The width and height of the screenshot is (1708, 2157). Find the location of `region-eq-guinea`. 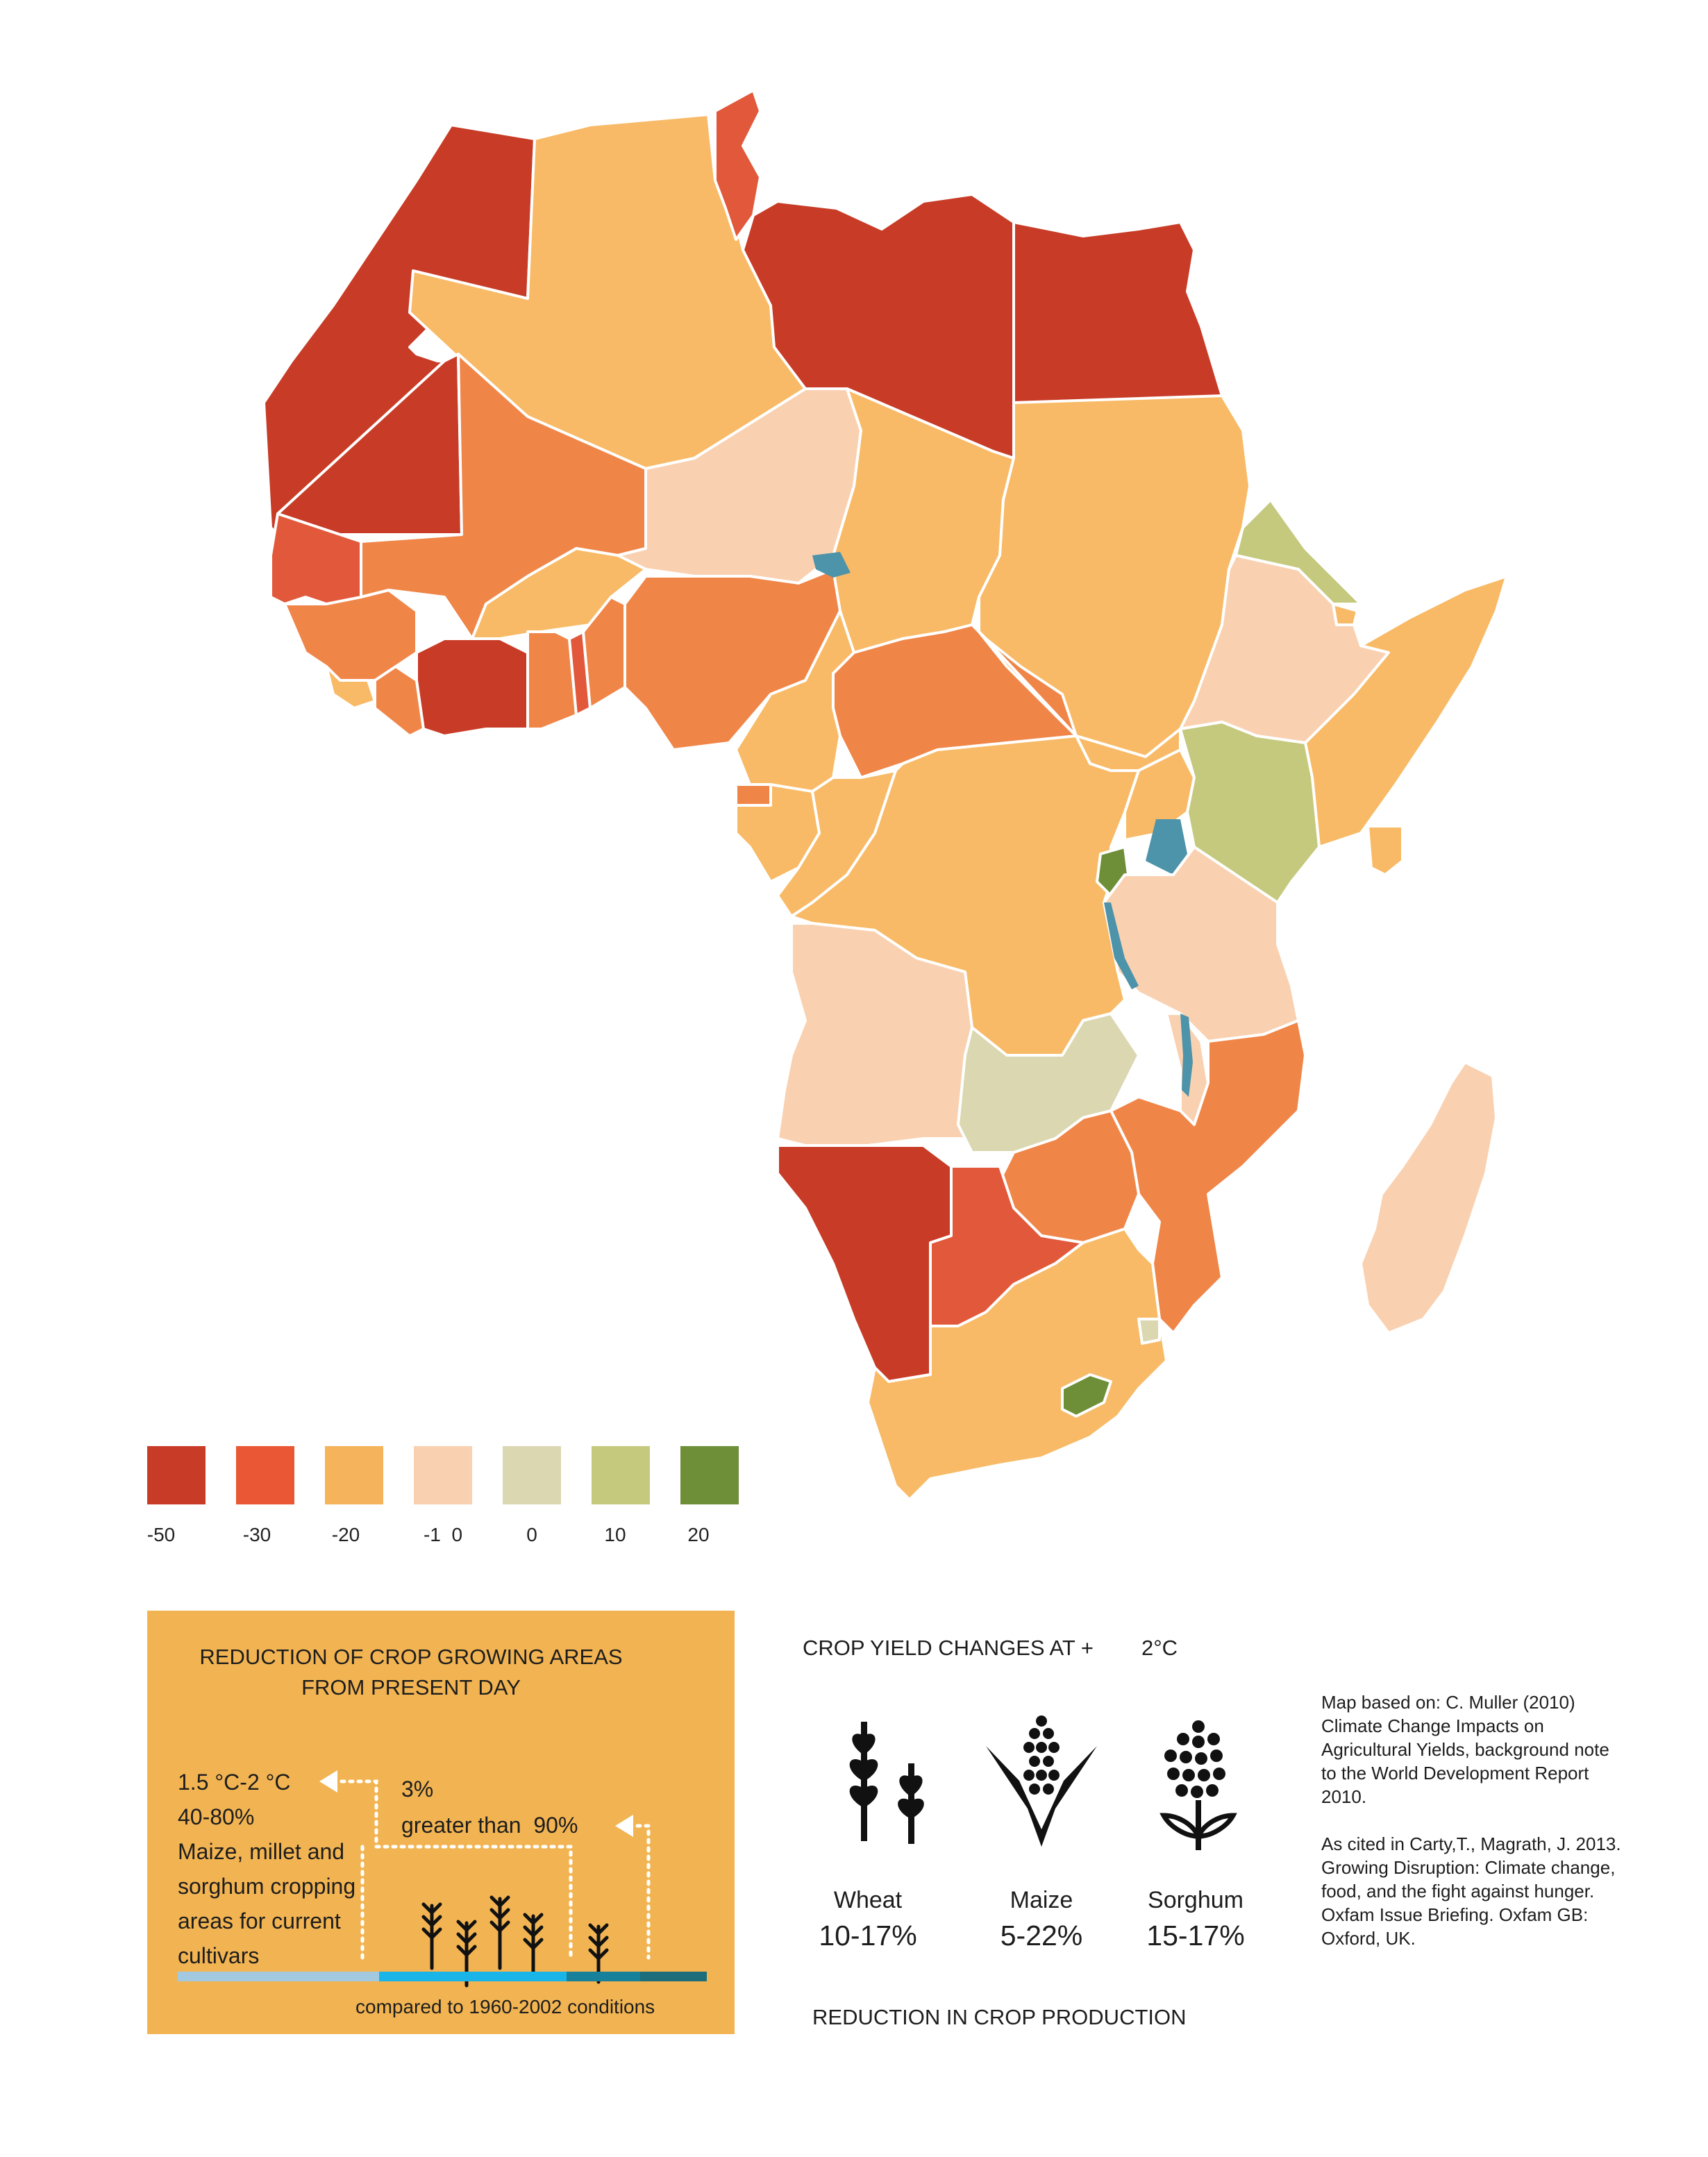

region-eq-guinea is located at coordinates (753, 795).